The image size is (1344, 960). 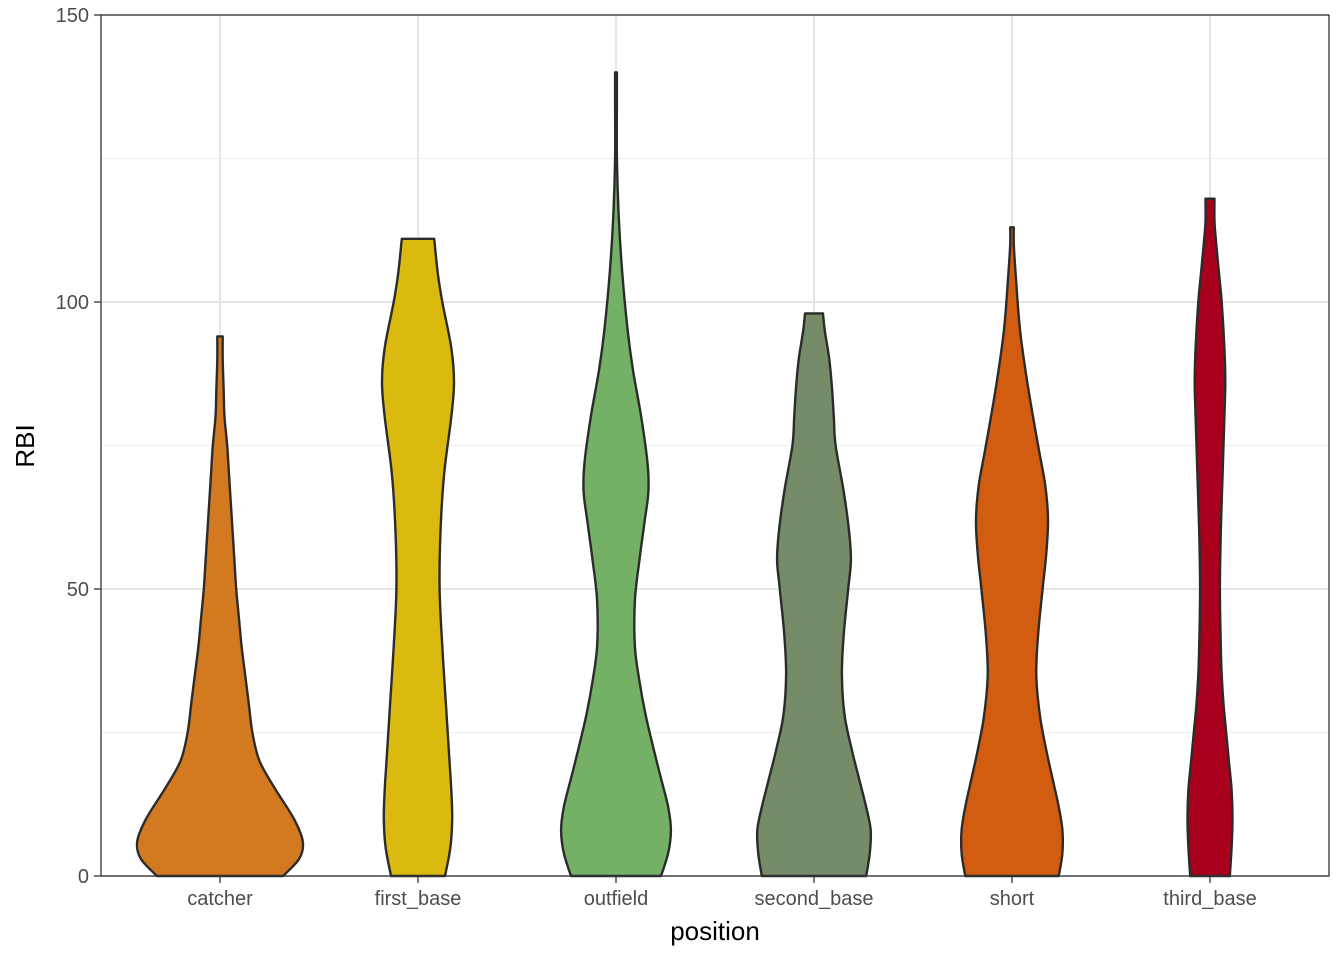 I want to click on y-tick-label: 50, so click(x=78, y=590).